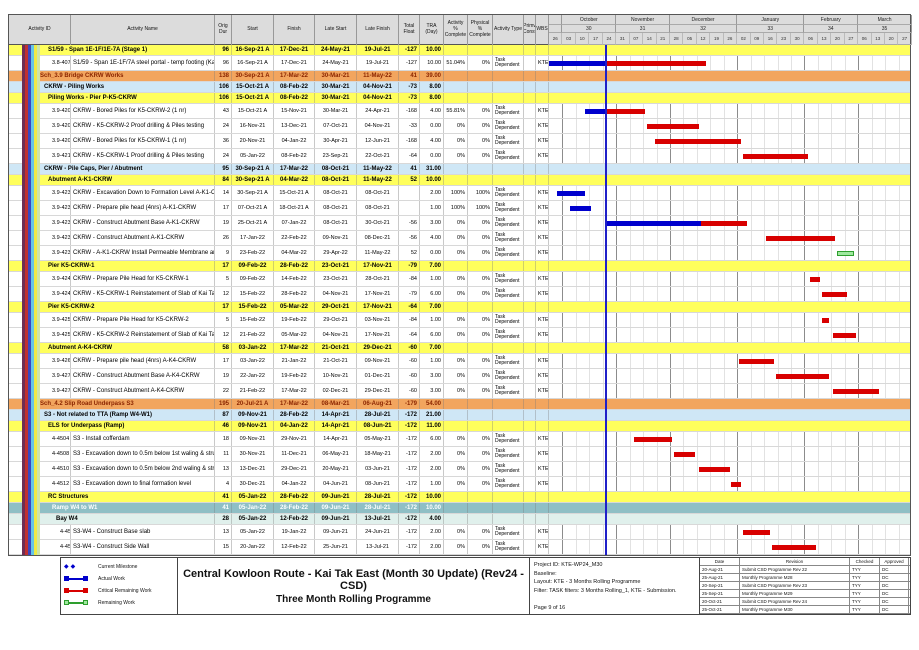  Describe the element at coordinates (378, 126) in the screenshot. I see `late-finish-cell: 04-Nov-21` at that location.